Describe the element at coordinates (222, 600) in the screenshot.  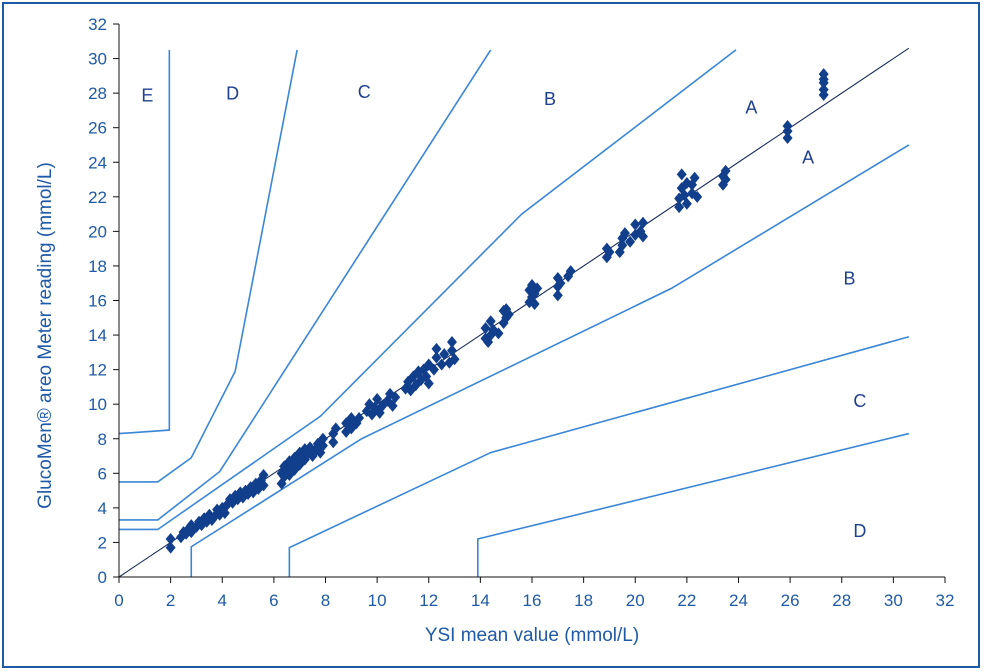
I see `x-tick-label: 4` at that location.